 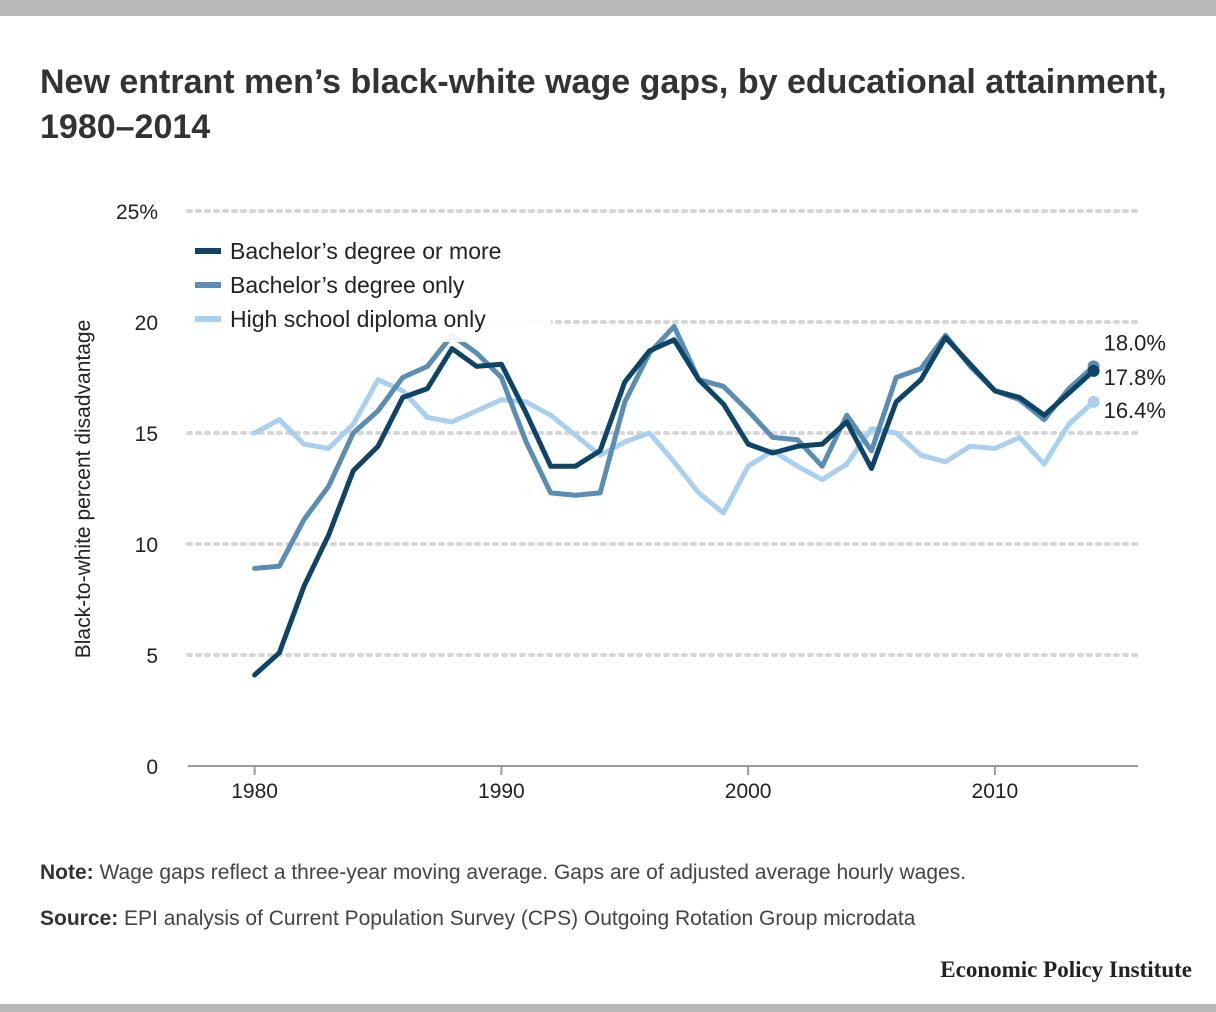 I want to click on x-tick-label: 2000, so click(x=748, y=791).